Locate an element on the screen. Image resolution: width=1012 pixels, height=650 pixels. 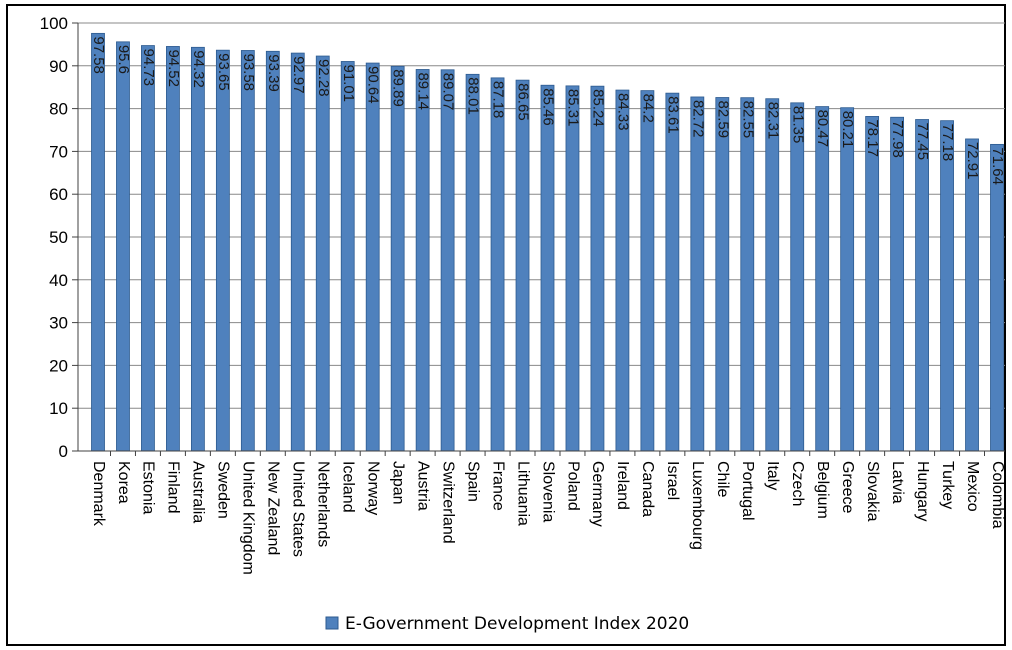
data-label: 91.01 is located at coordinates (348, 83).